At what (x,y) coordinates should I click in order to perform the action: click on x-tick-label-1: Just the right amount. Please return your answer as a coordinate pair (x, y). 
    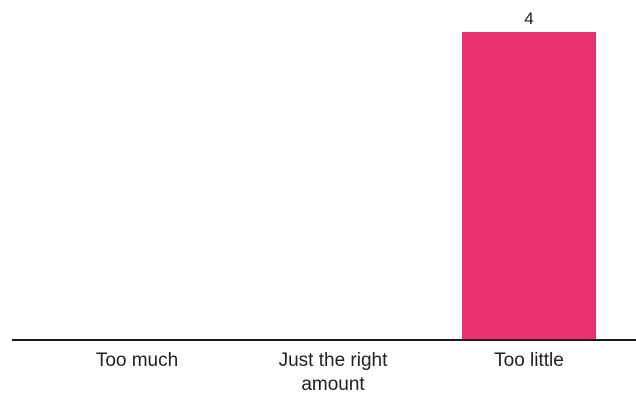
    Looking at the image, I should click on (333, 372).